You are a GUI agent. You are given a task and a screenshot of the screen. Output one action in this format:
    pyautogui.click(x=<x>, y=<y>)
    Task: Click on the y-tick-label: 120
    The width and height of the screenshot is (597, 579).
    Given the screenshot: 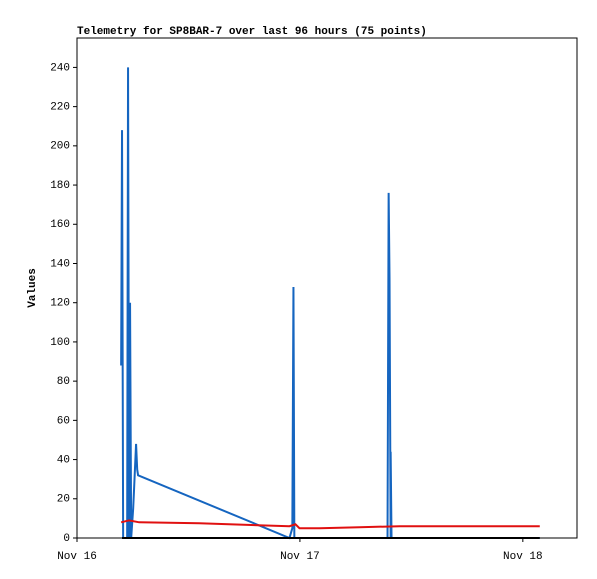 What is the action you would take?
    pyautogui.click(x=60, y=304)
    